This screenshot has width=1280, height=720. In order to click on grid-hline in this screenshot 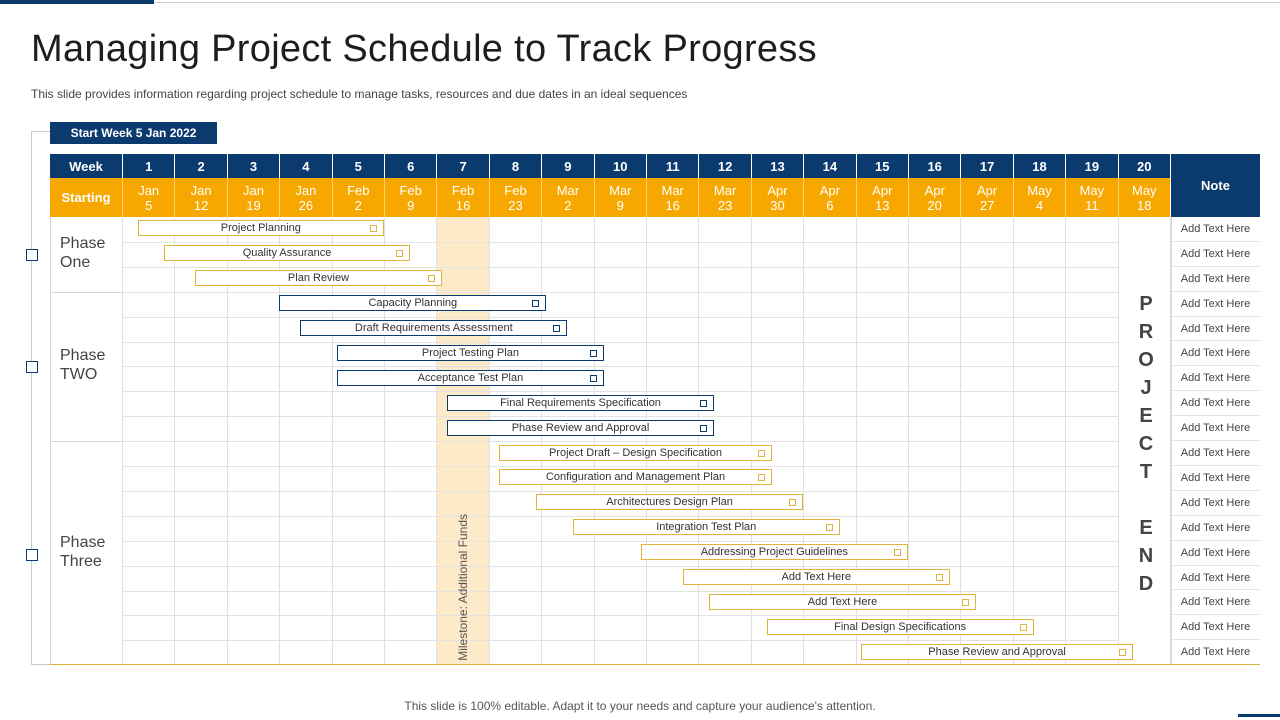, I will do `click(620, 242)`.